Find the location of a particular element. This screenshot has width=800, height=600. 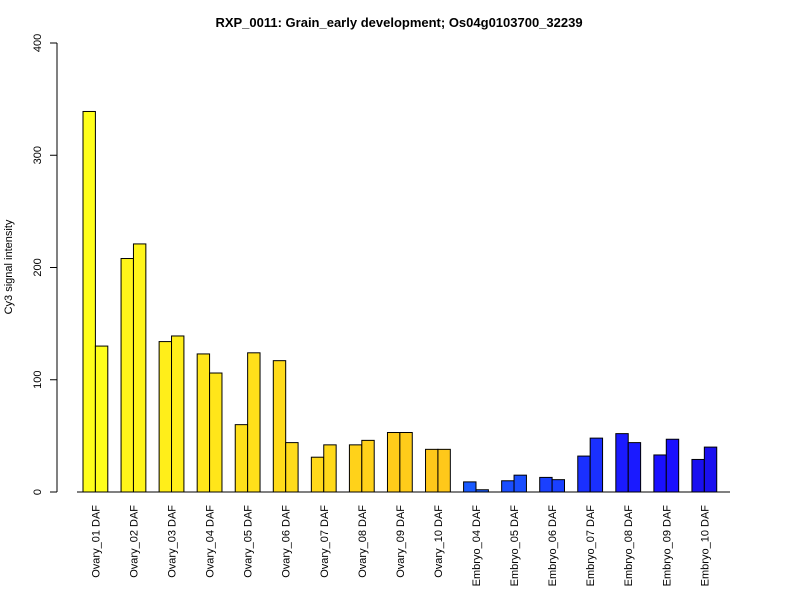

y-tick-label: 0 is located at coordinates (38, 492).